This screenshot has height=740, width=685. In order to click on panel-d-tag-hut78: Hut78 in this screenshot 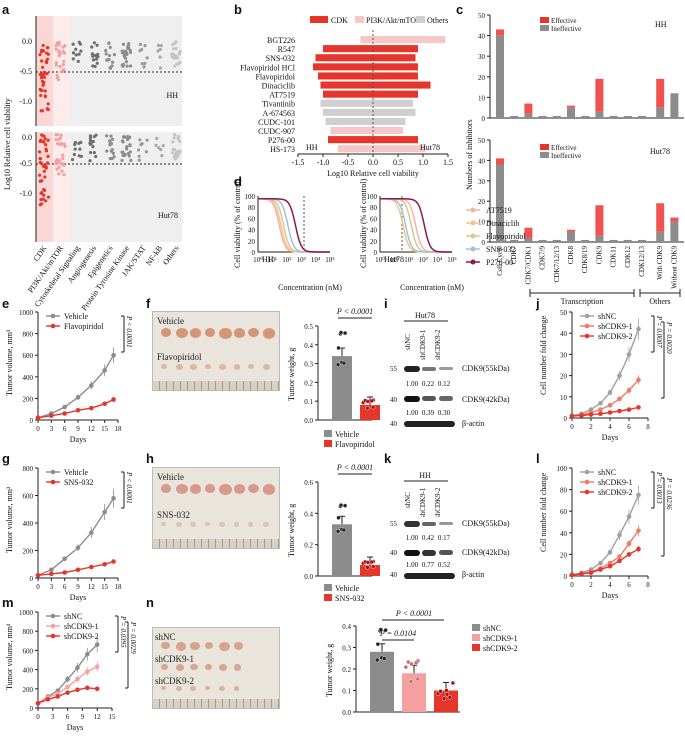, I will do `click(394, 259)`.